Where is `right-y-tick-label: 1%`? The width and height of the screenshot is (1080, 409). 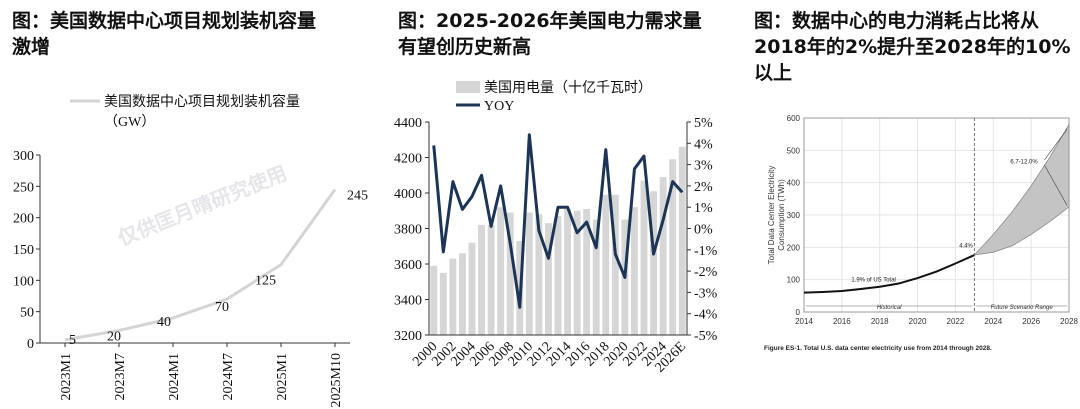 right-y-tick-label: 1% is located at coordinates (703, 208).